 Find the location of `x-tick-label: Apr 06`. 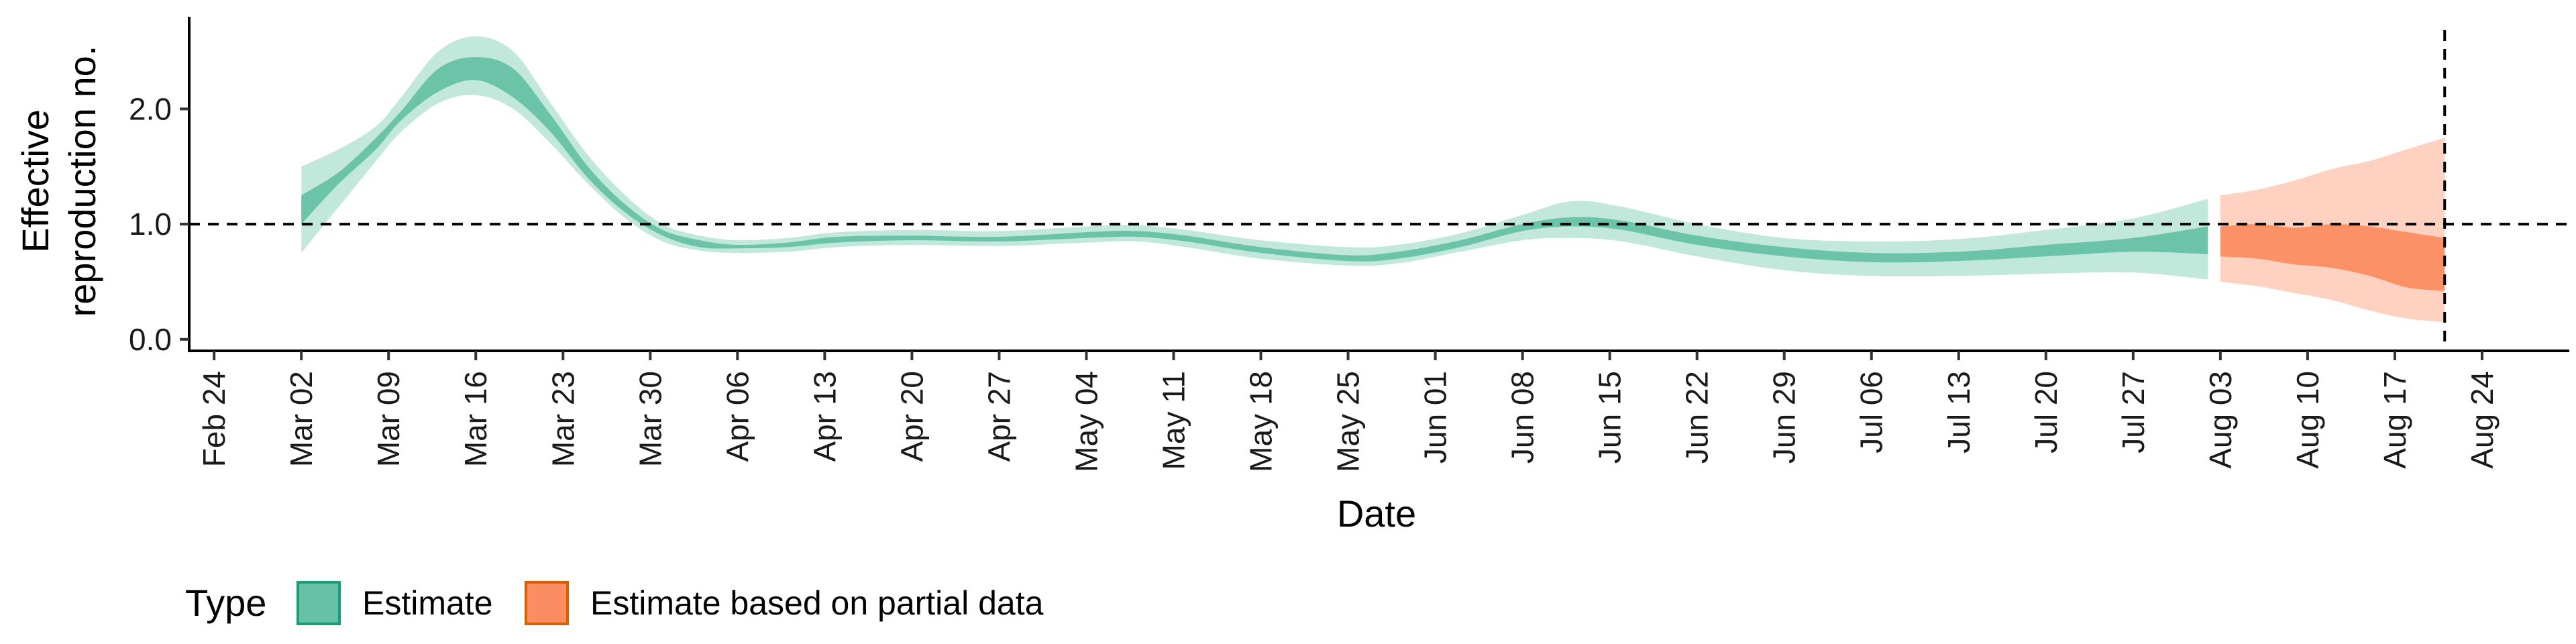

x-tick-label: Apr 06 is located at coordinates (737, 416).